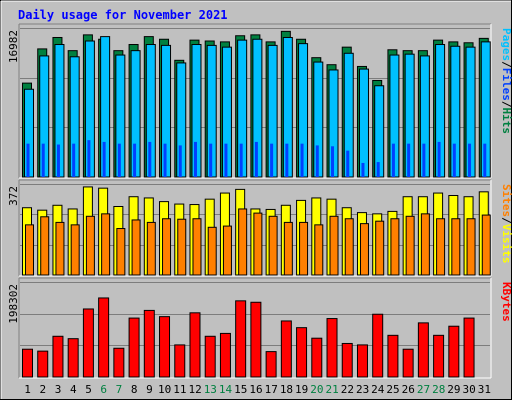  Describe the element at coordinates (423, 389) in the screenshot. I see `day-label-27: 27` at that location.